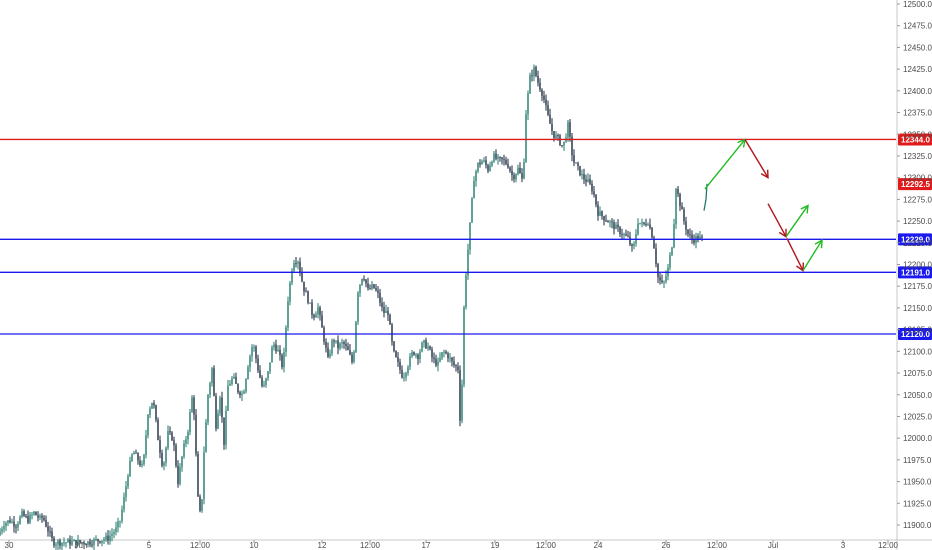 The width and height of the screenshot is (932, 550). I want to click on time-tick-label: 12, so click(322, 545).